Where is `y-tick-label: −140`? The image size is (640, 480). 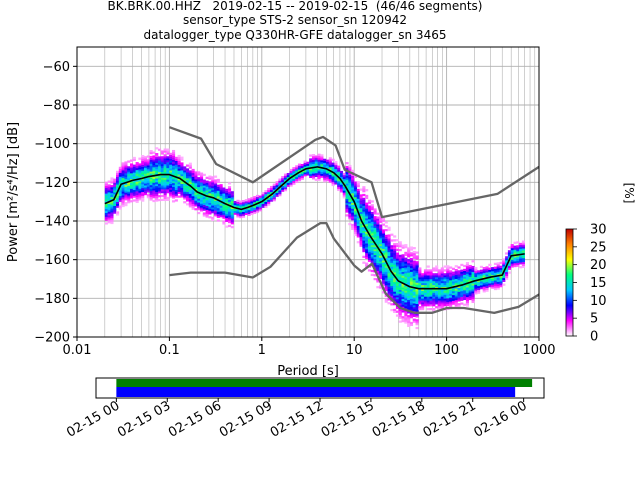 y-tick-label: −140 is located at coordinates (52, 222).